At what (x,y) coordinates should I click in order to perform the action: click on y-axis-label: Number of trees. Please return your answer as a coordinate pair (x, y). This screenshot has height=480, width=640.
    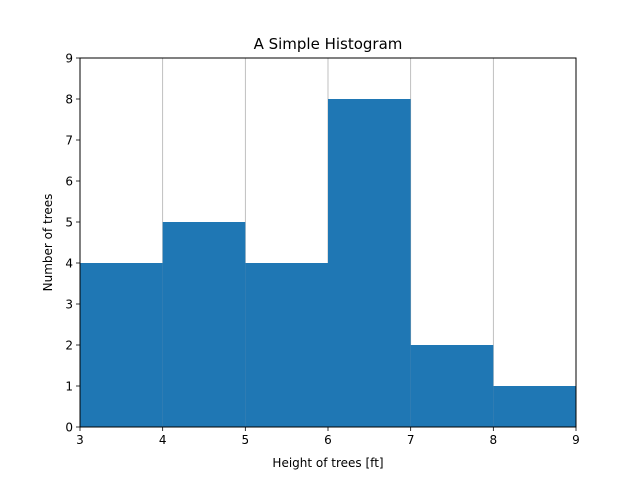
    Looking at the image, I should click on (48, 243).